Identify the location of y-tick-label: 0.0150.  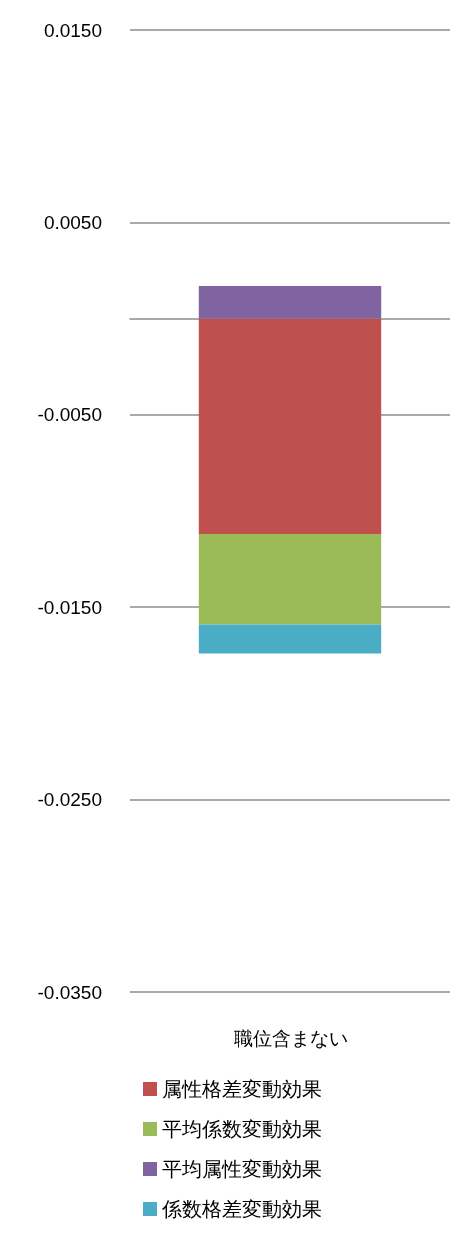
(72, 30).